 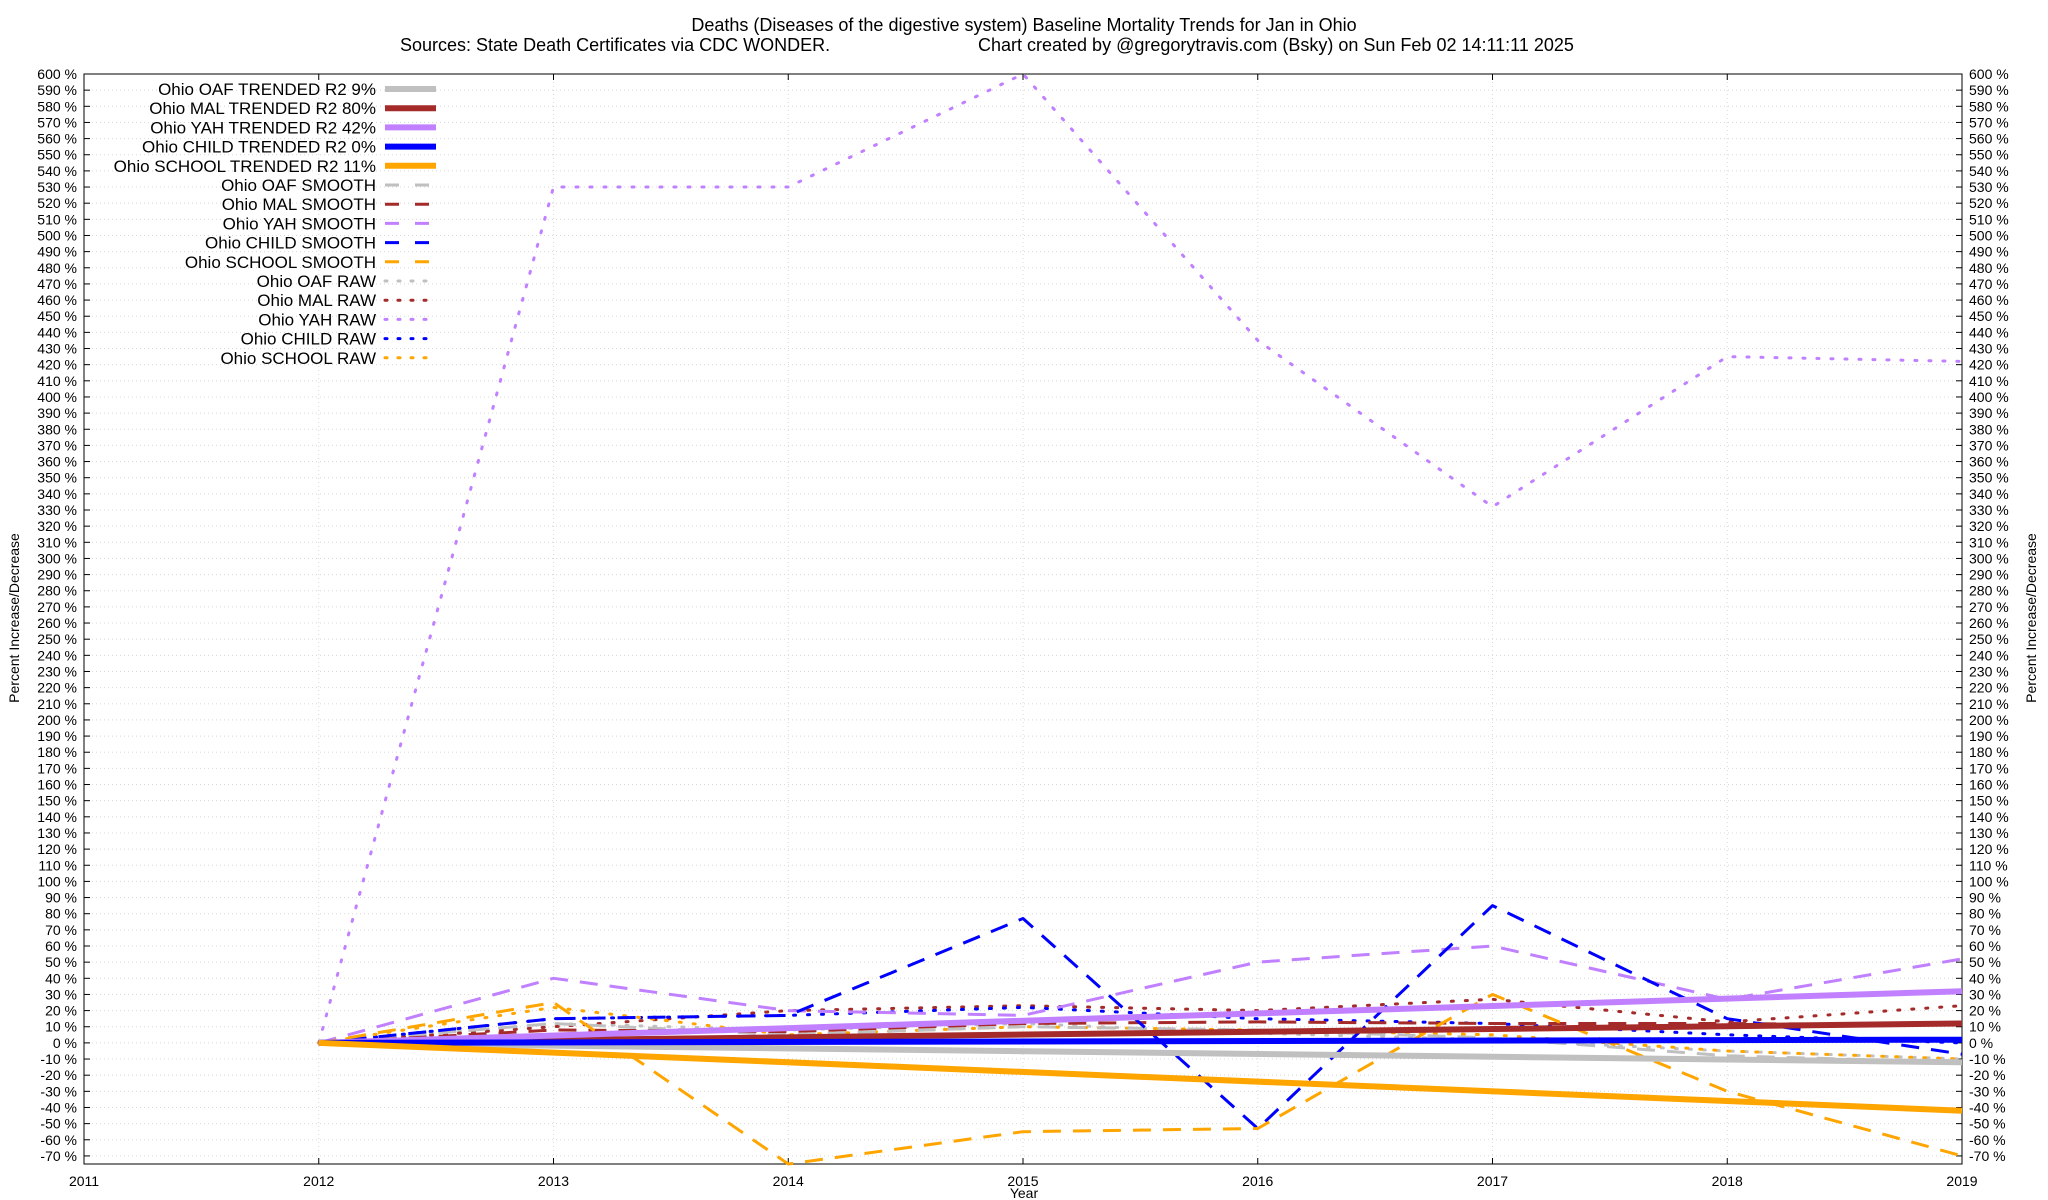 What do you see at coordinates (259, 147) in the screenshot?
I see `legend-label: Ohio CHILD TRENDED R2 0%` at bounding box center [259, 147].